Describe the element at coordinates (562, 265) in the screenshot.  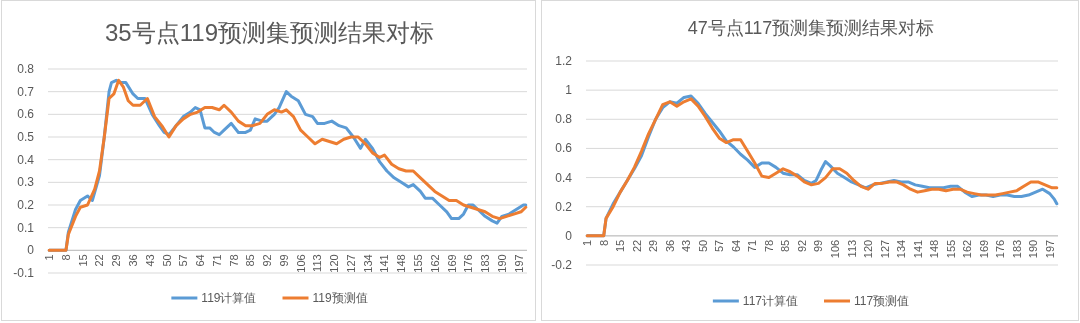
I see `y-tick-label: -0.2` at that location.